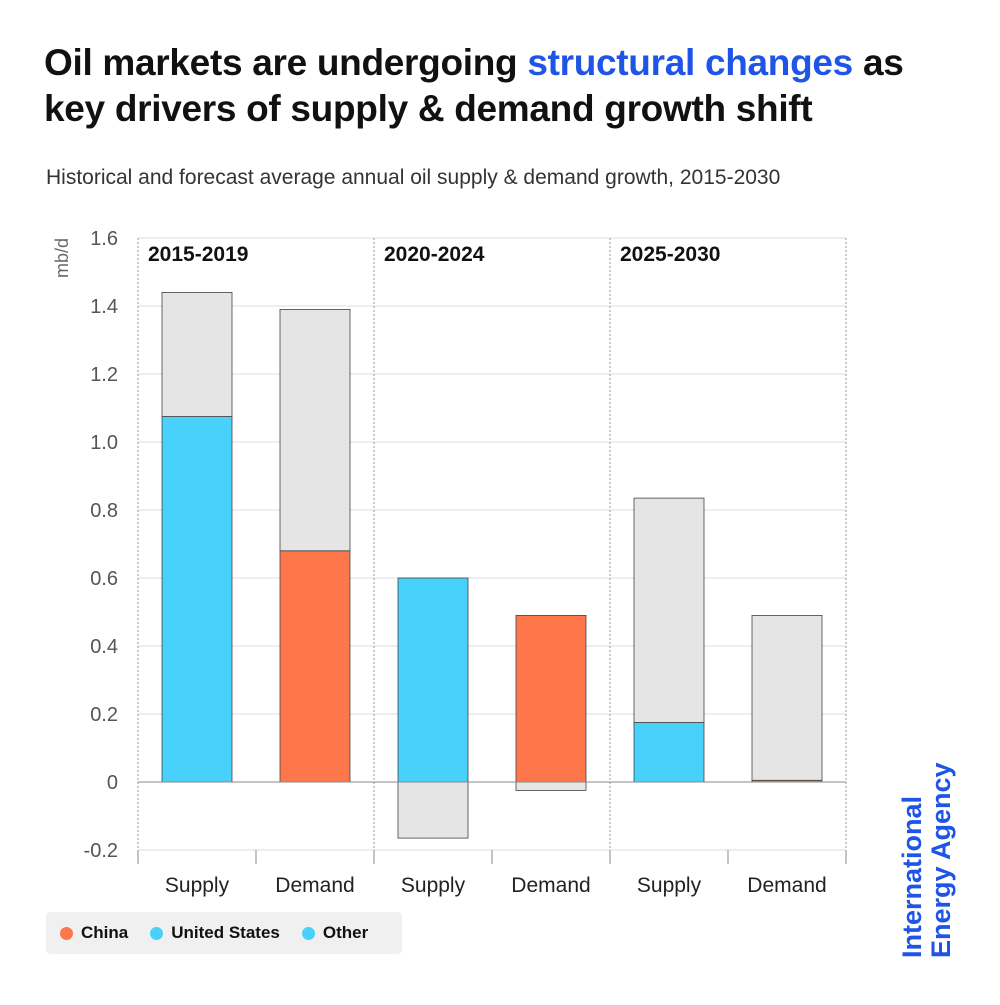  Describe the element at coordinates (112, 783) in the screenshot. I see `y-tick-label: 0` at that location.